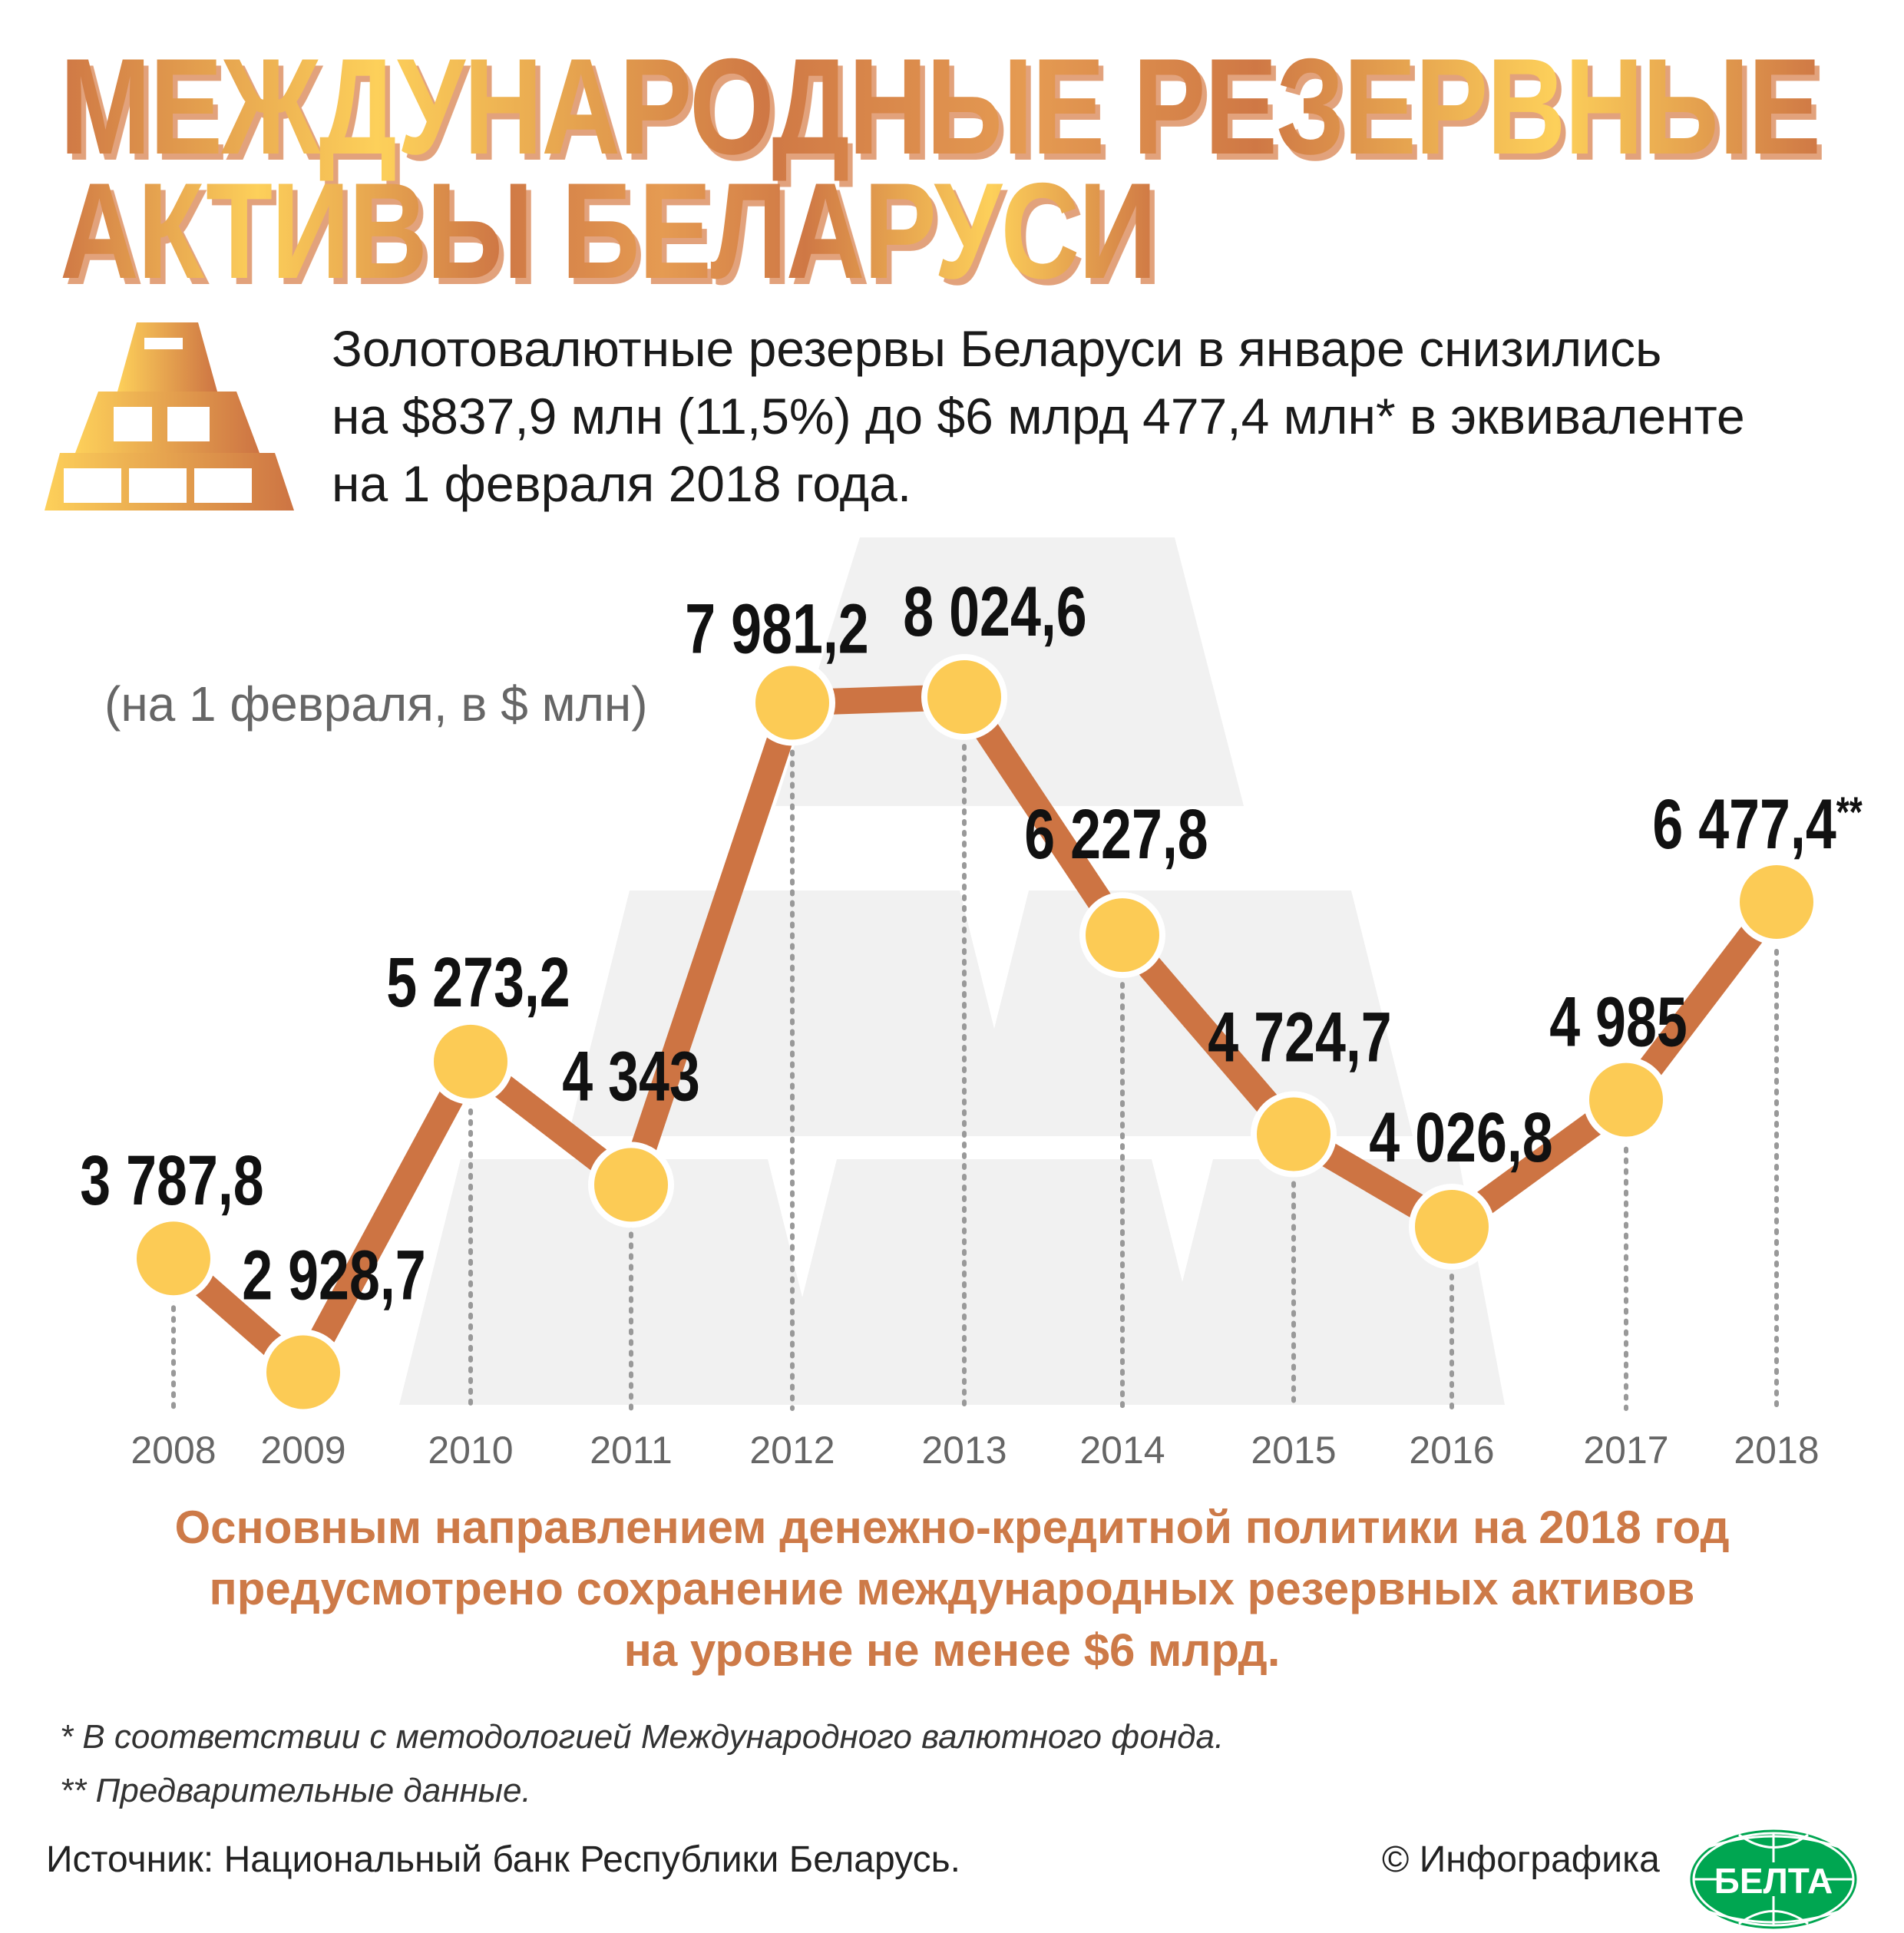  I want to click on x-tick-label: 2010, so click(470, 1450).